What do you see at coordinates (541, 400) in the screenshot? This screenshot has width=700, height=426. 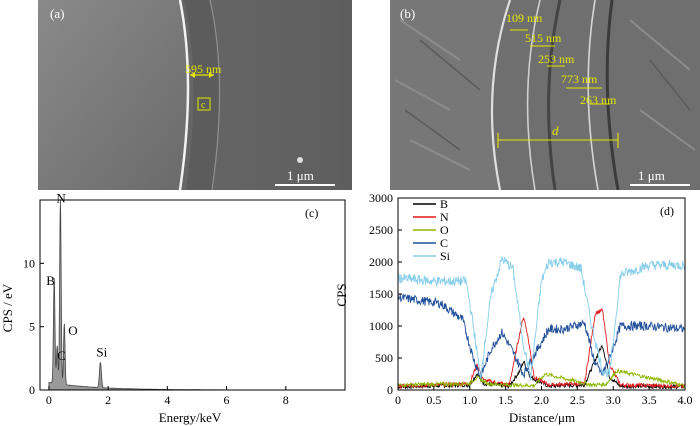 I see `panel-d-xtick-label: 2.0` at bounding box center [541, 400].